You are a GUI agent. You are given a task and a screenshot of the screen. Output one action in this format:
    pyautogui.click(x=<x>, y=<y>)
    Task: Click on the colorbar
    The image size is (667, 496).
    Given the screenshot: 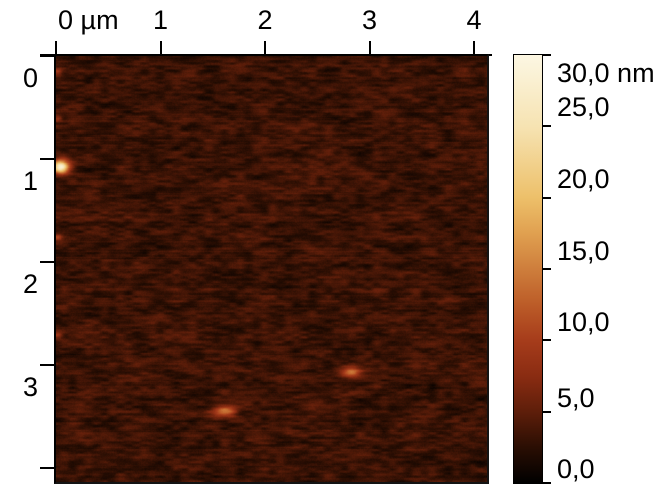 What is the action you would take?
    pyautogui.click(x=528, y=269)
    